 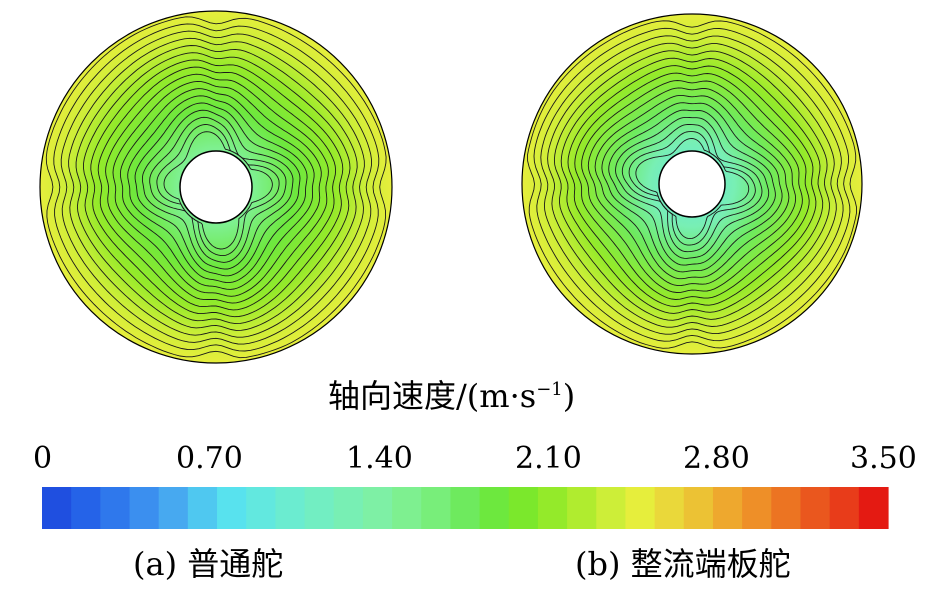 What do you see at coordinates (379, 458) in the screenshot?
I see `colorbar-tick-label: 1.40` at bounding box center [379, 458].